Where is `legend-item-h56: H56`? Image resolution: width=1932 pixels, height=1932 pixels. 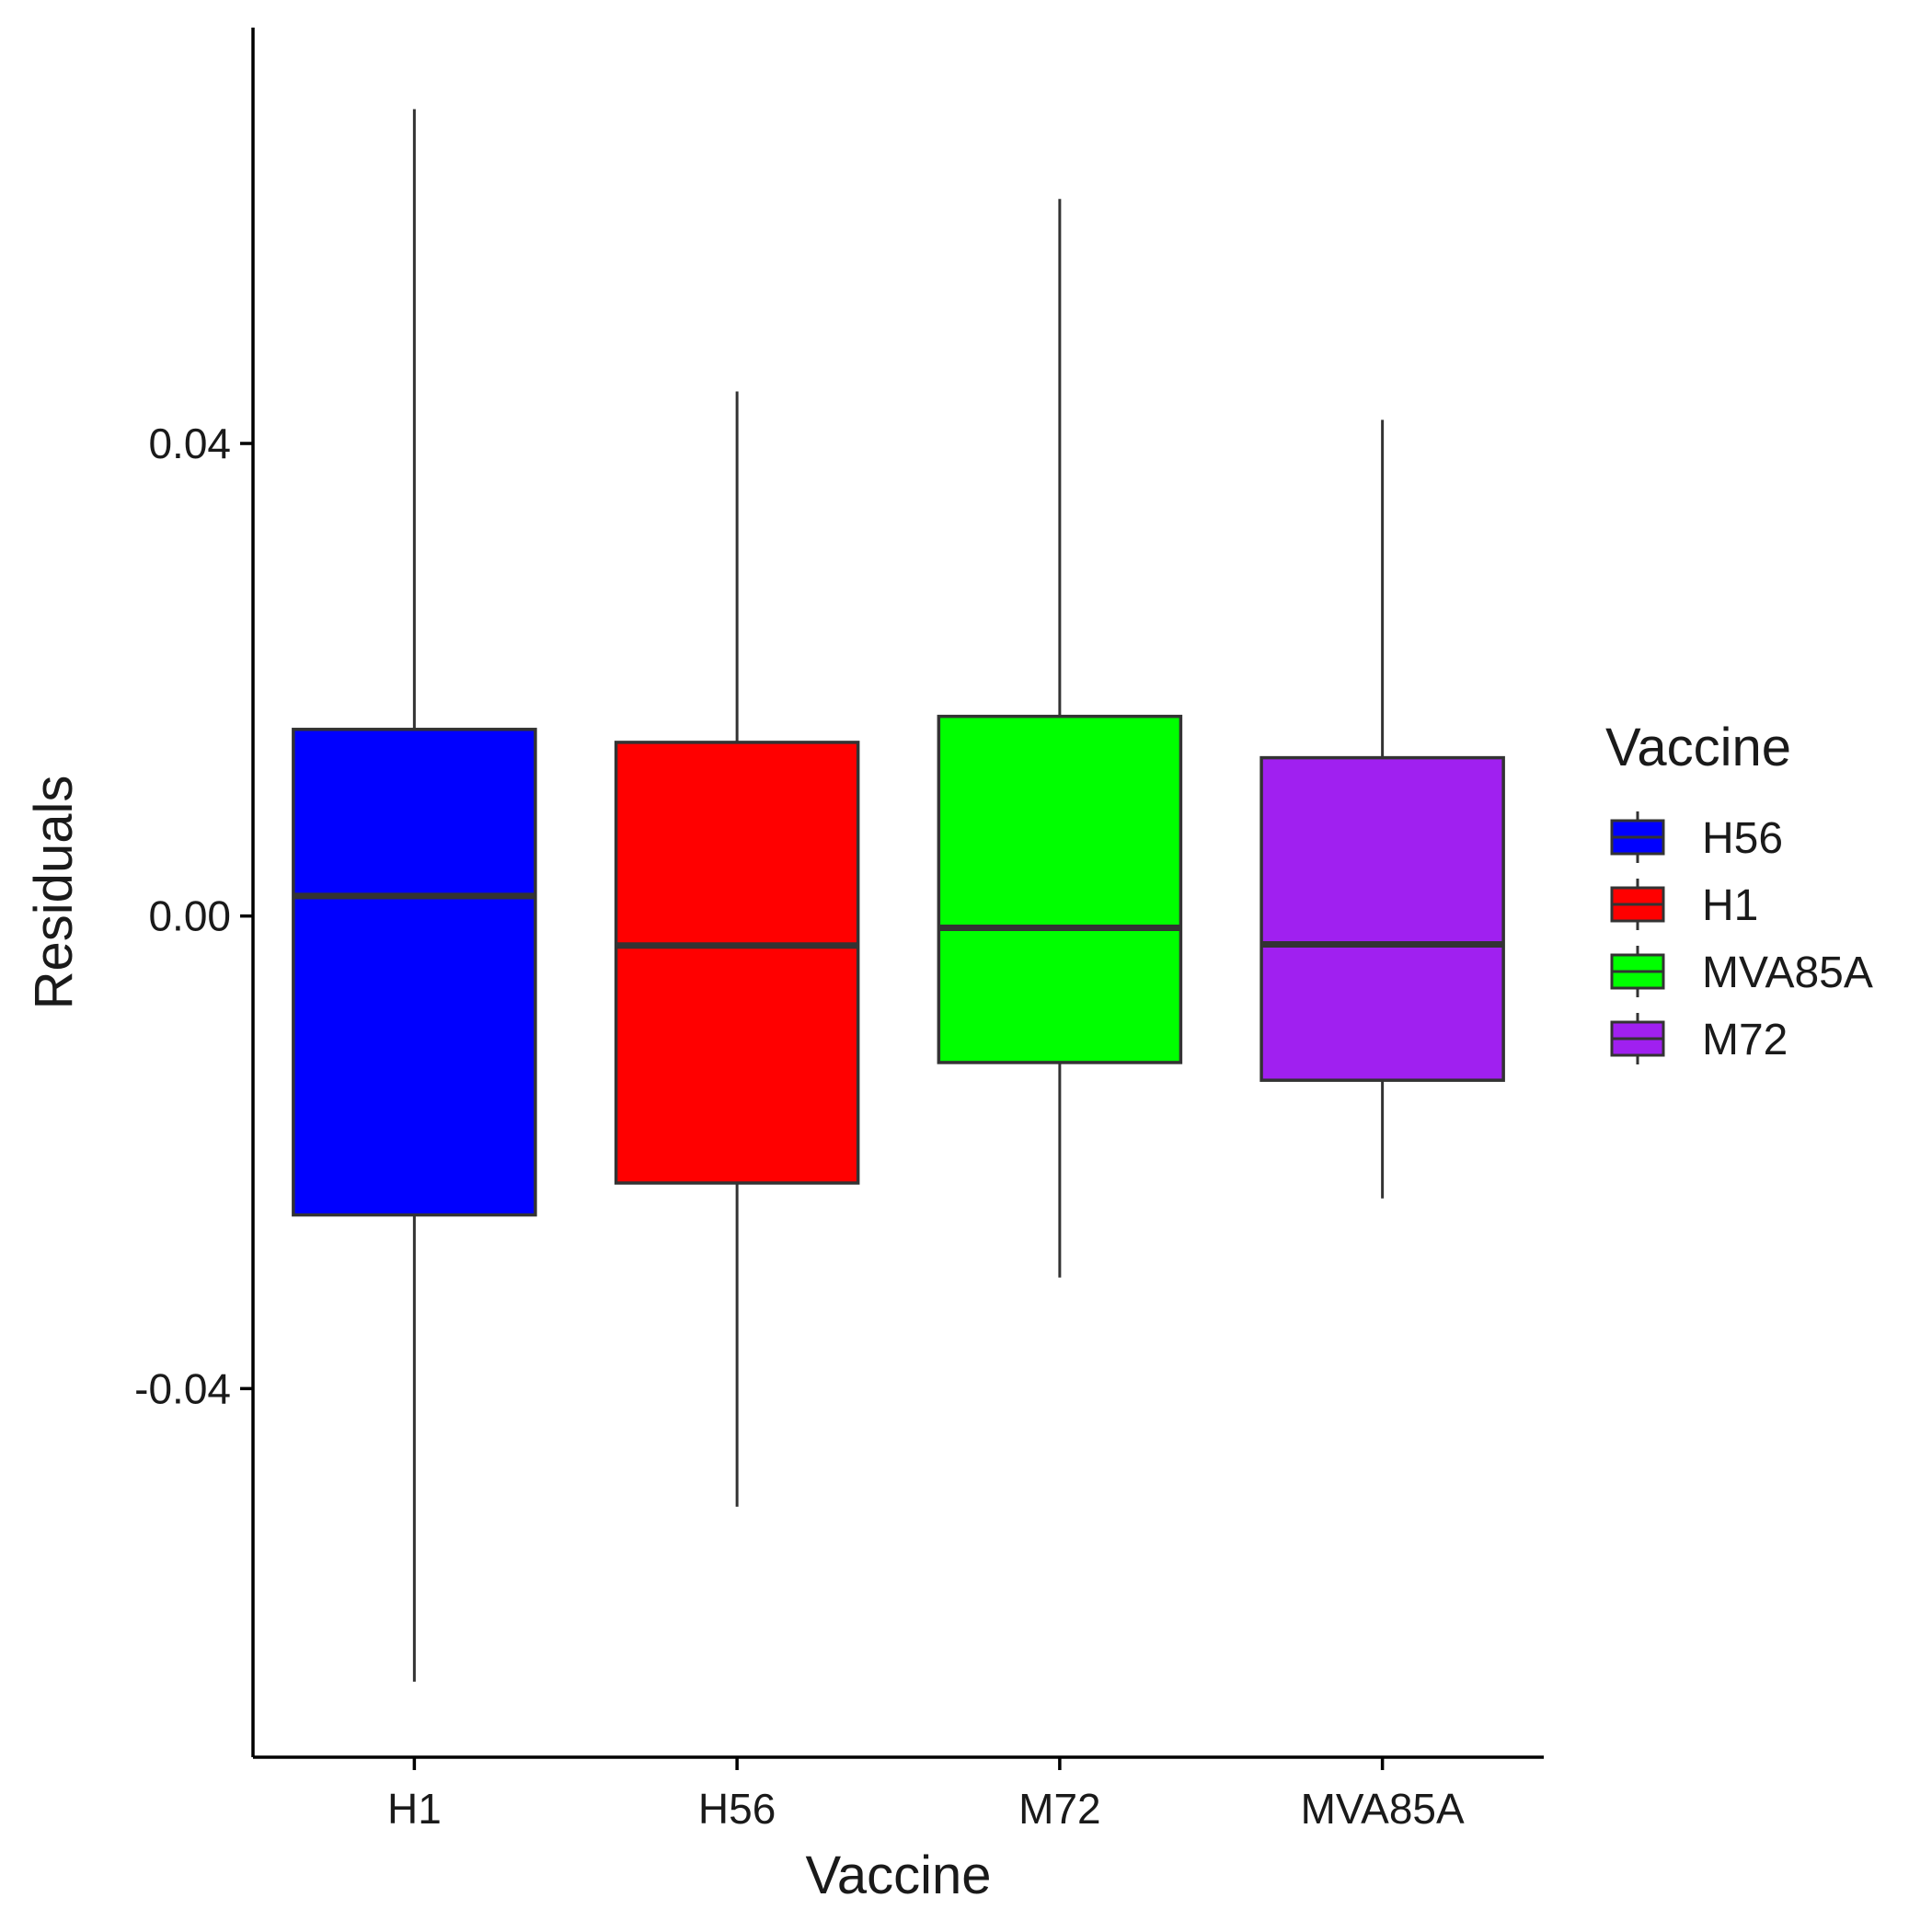 legend-item-h56: H56 is located at coordinates (1696, 837).